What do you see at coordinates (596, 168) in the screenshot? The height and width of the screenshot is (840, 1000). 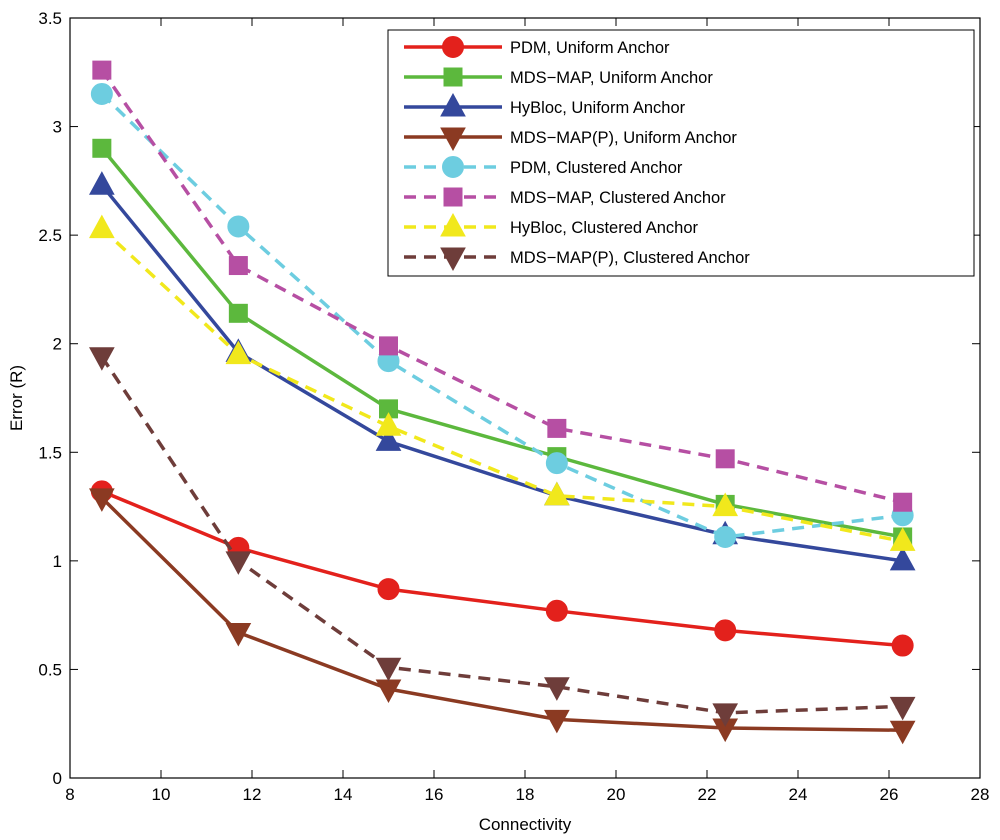 I see `legend-label: PDM, Clustered Anchor` at bounding box center [596, 168].